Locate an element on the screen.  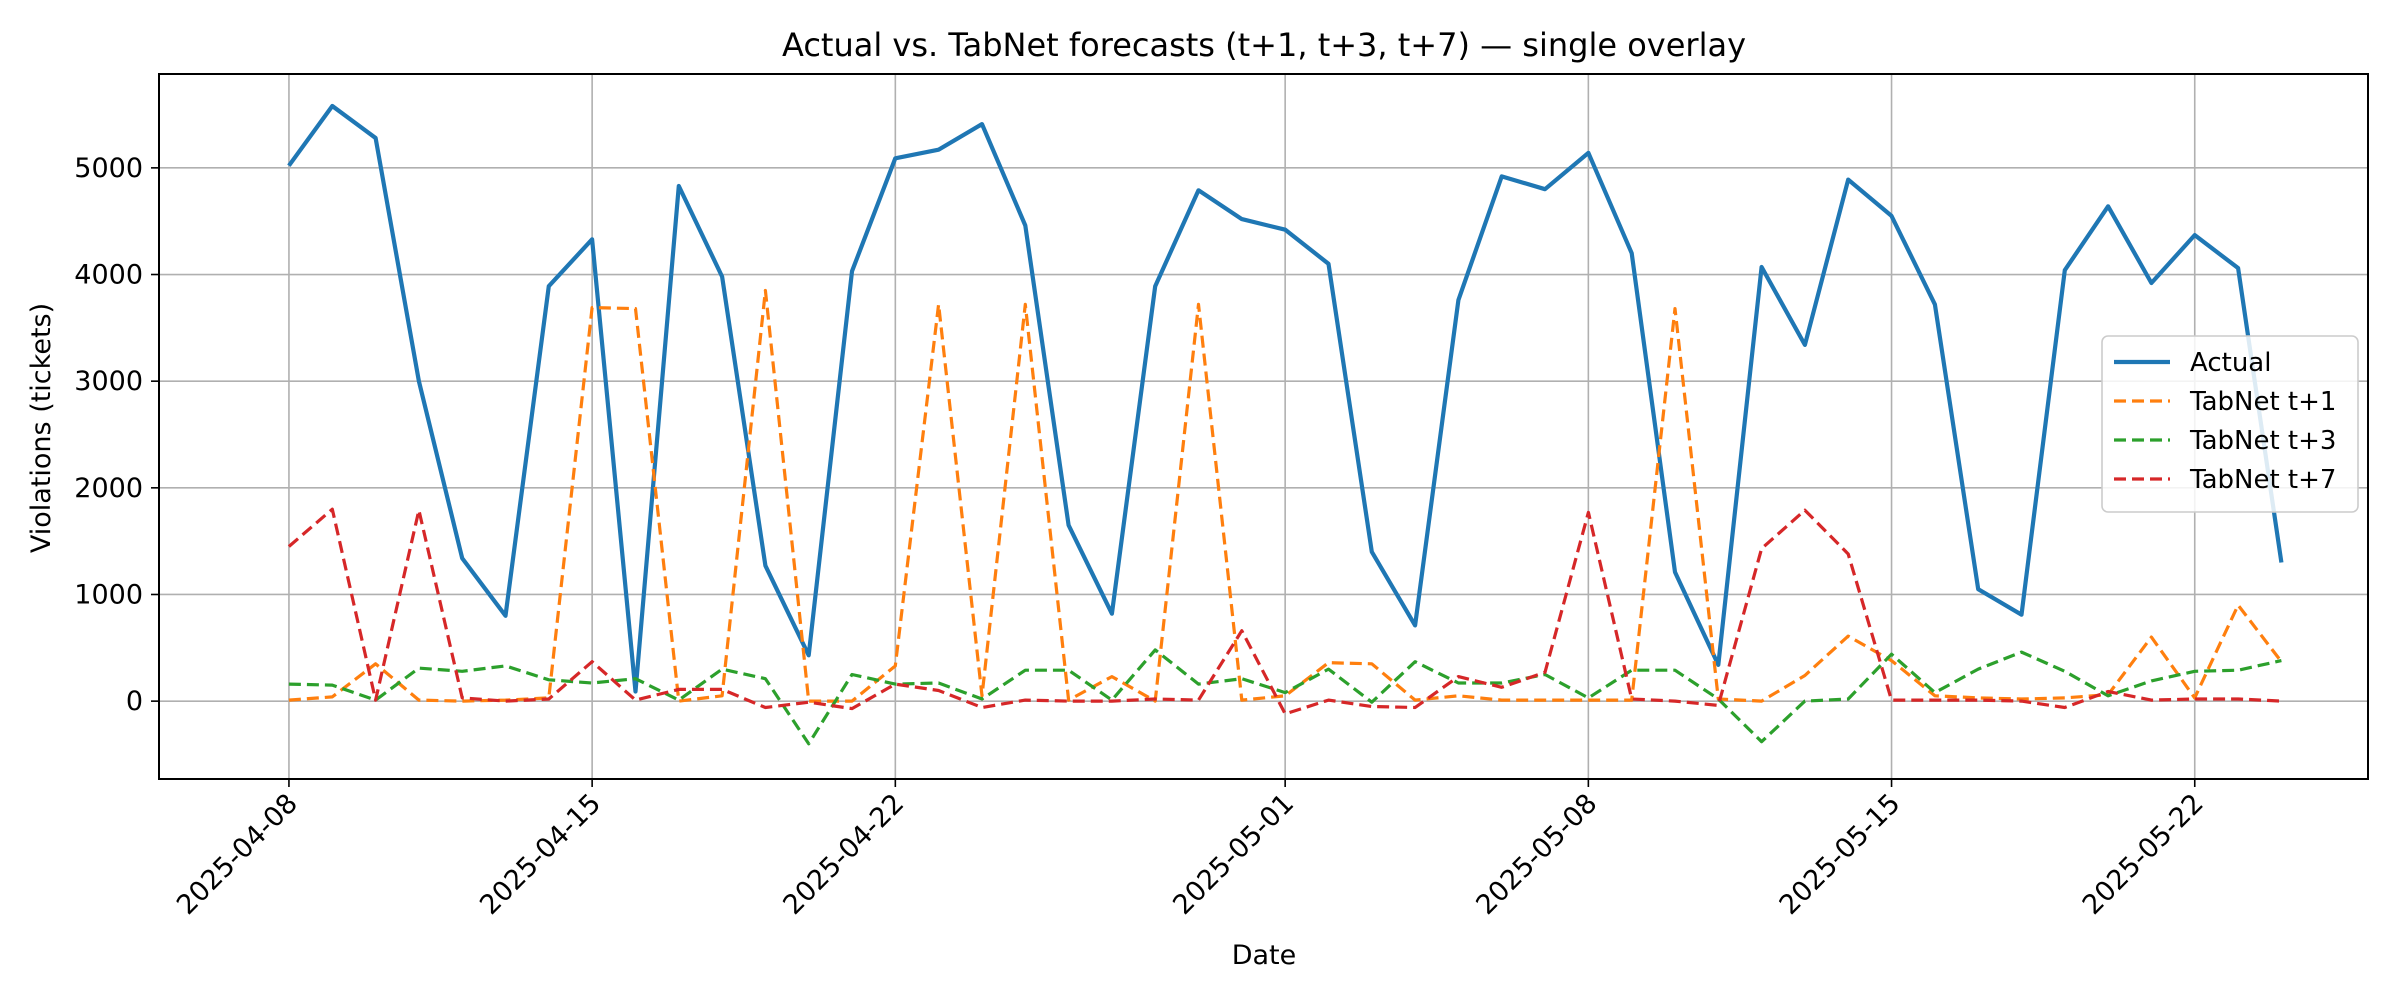
y-tick-label: 5000 is located at coordinates (108, 168).